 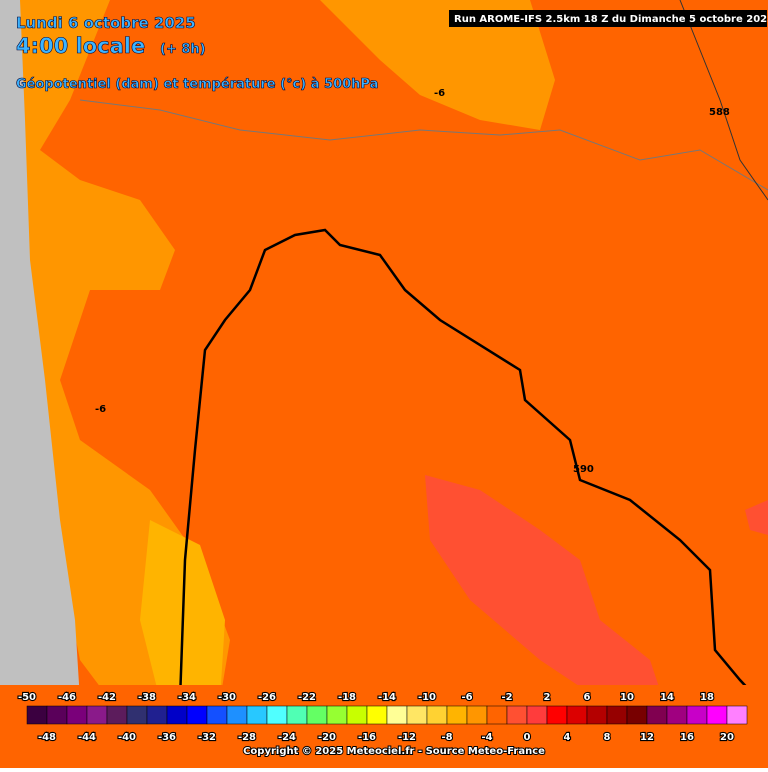 I want to click on legend-tick-label: -26, so click(x=267, y=697).